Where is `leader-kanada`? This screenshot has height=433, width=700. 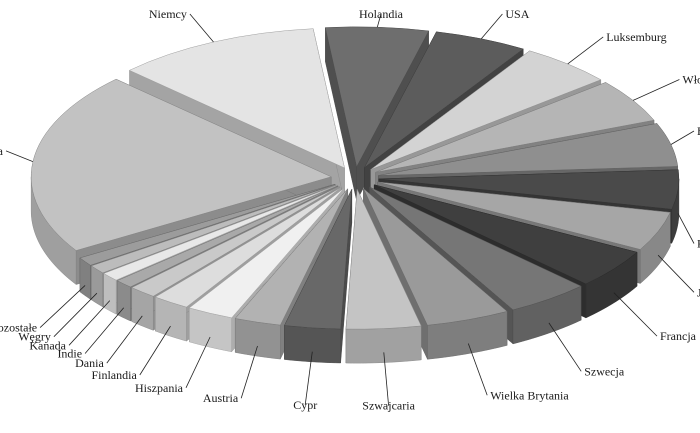
leader-kanada is located at coordinates (89, 323).